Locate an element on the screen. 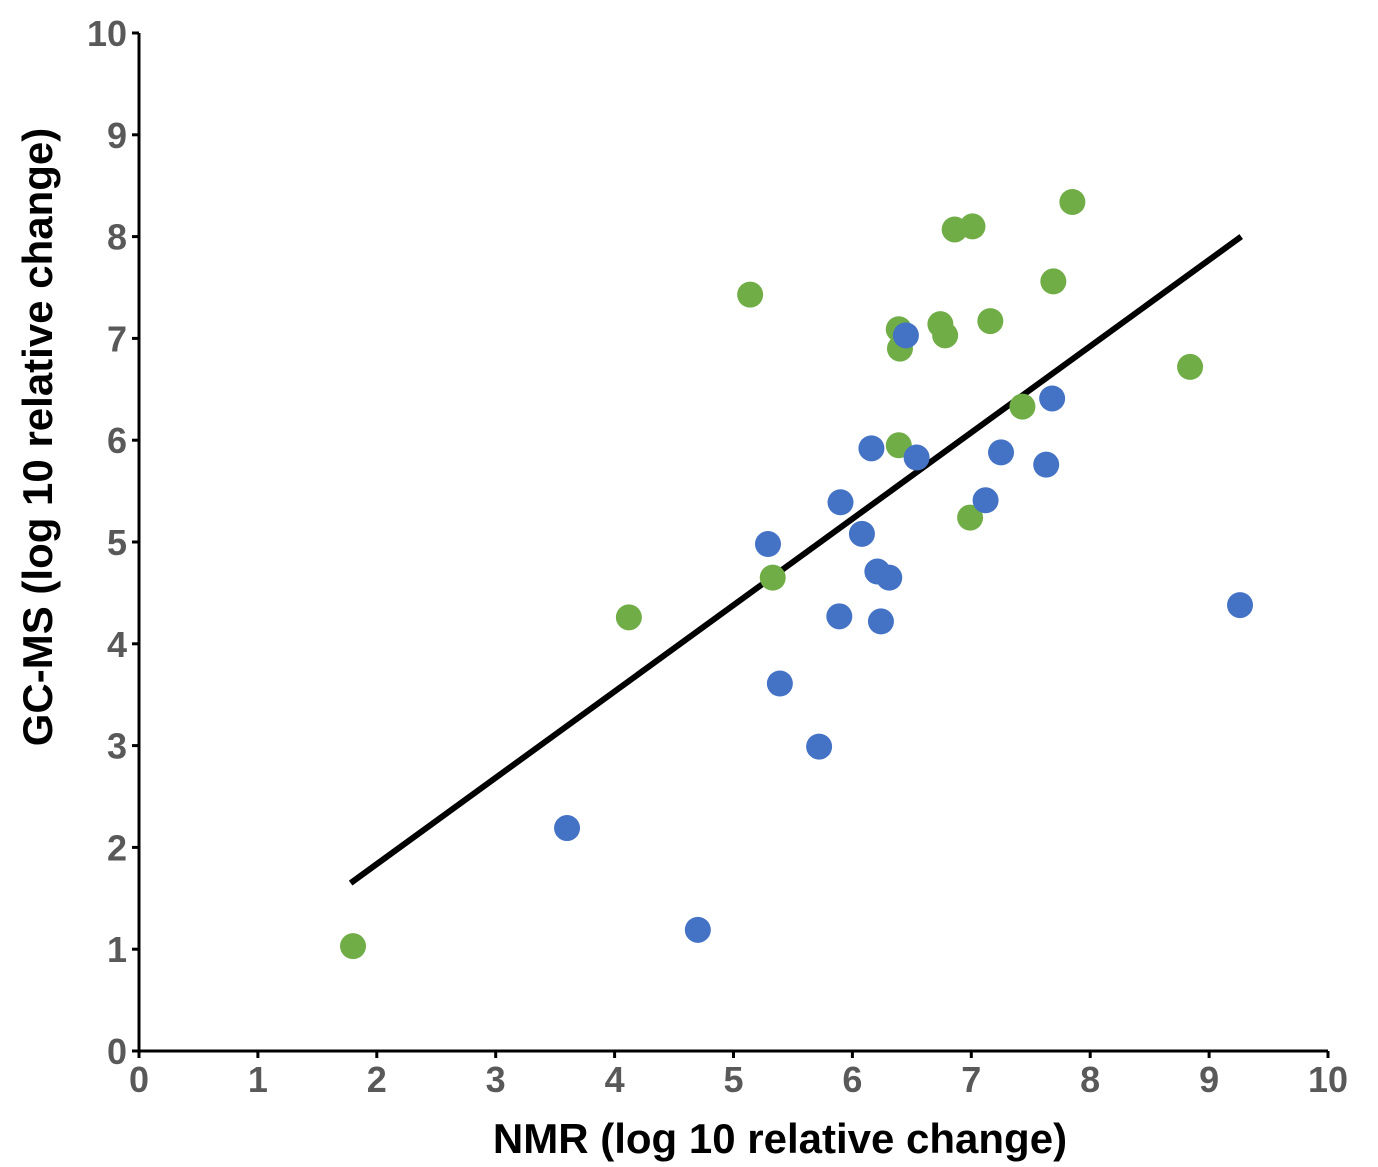 The height and width of the screenshot is (1167, 1378). x-tick-label: 1 is located at coordinates (258, 1079).